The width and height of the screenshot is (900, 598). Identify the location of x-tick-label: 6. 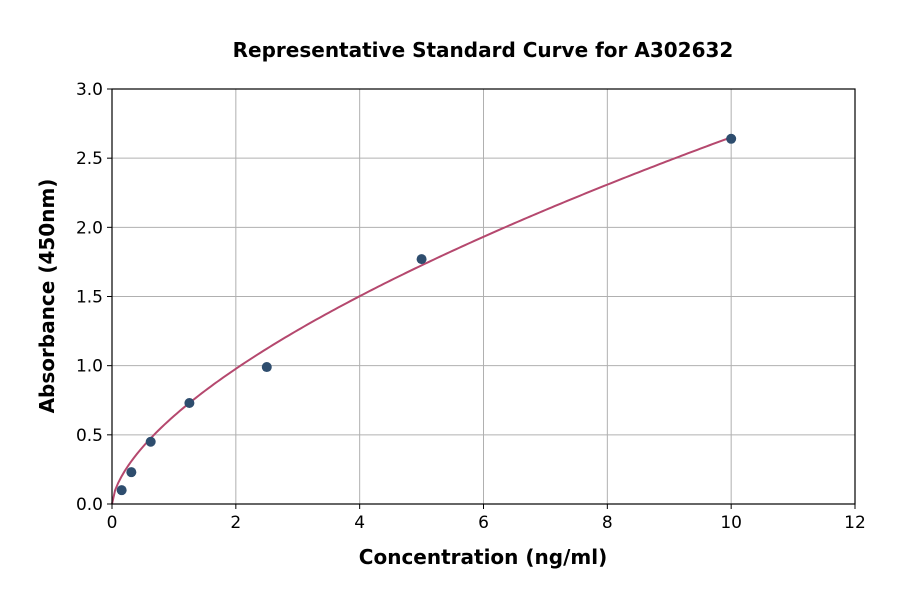
(483, 523).